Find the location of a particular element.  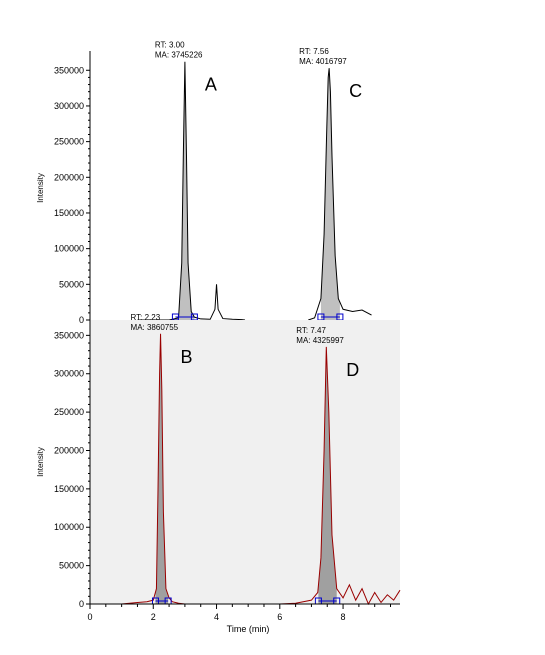

peak-letter-b: B is located at coordinates (187, 357).